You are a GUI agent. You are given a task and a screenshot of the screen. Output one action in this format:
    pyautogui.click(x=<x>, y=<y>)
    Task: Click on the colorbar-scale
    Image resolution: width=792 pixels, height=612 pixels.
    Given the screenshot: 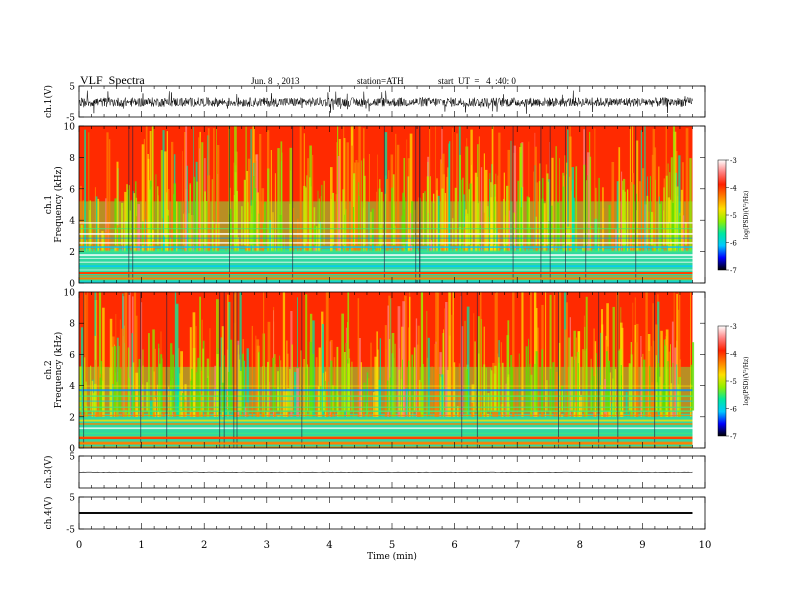 What is the action you would take?
    pyautogui.click(x=722, y=381)
    